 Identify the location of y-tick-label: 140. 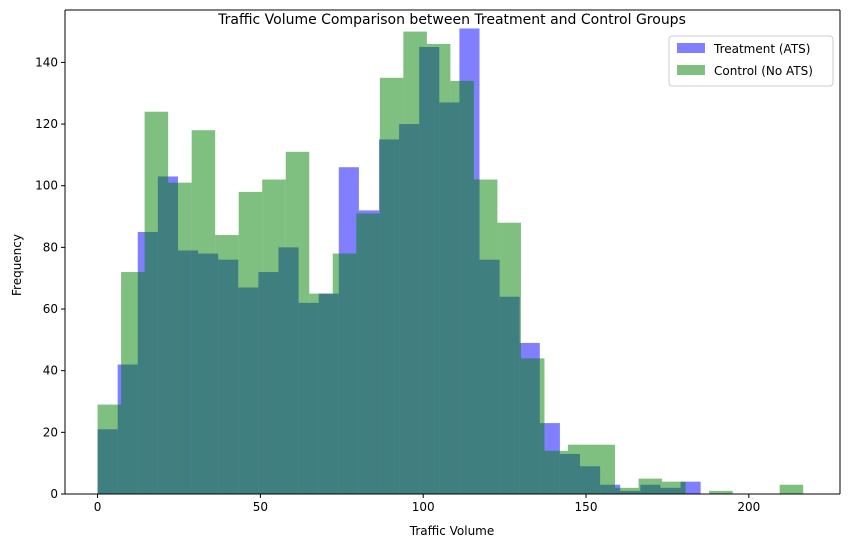
(46, 62).